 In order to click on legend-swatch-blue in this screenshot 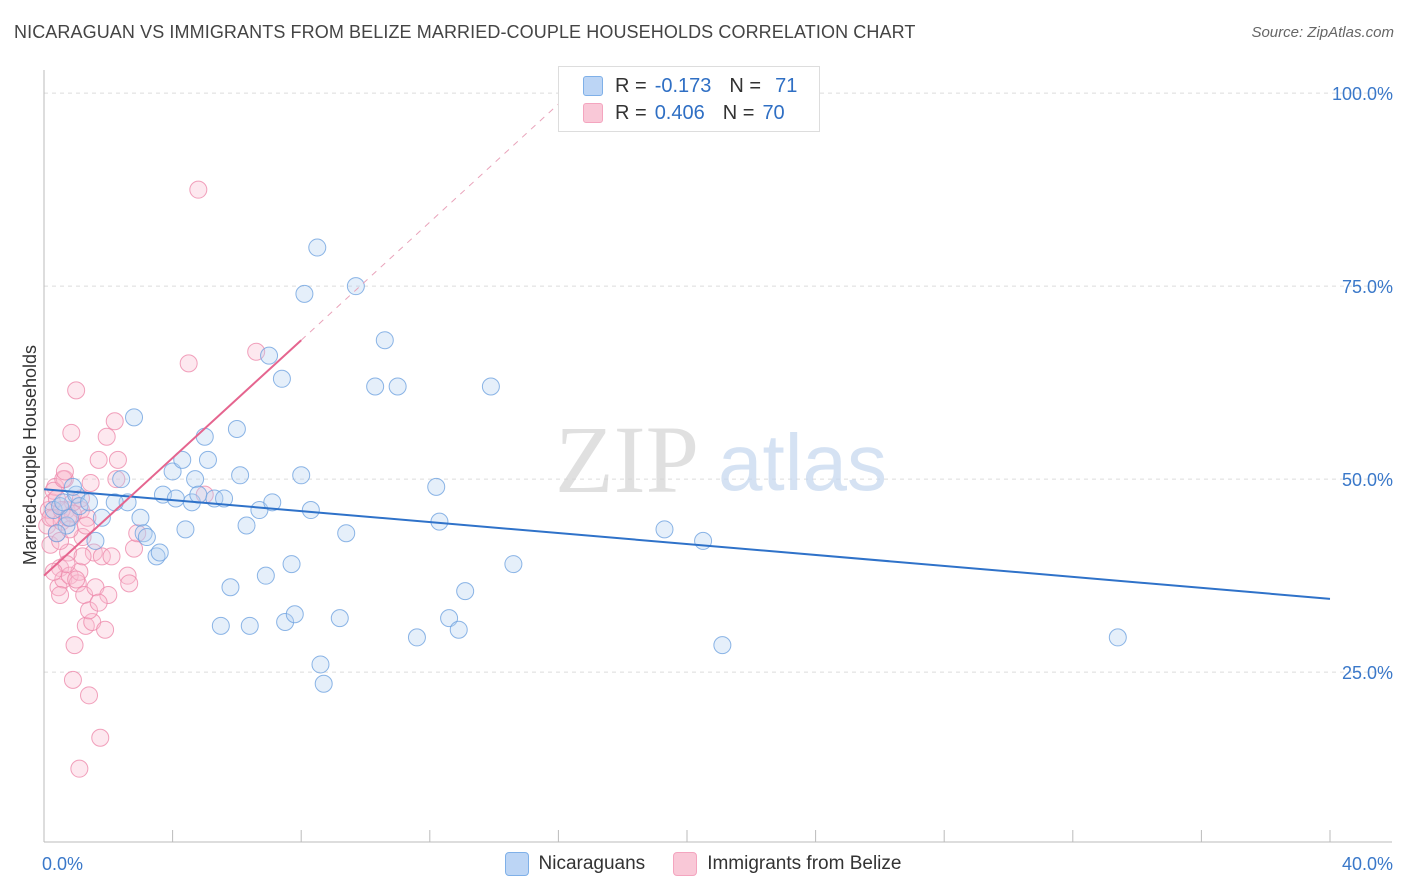, I will do `click(516, 864)`.